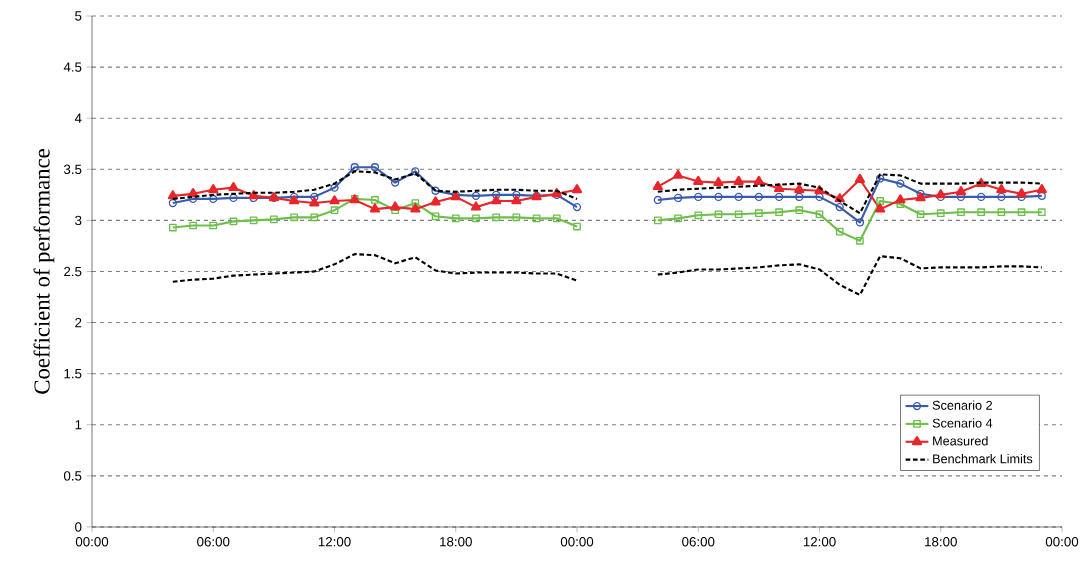 This screenshot has width=1090, height=571. Describe the element at coordinates (960, 441) in the screenshot. I see `legend-label: Measured` at that location.